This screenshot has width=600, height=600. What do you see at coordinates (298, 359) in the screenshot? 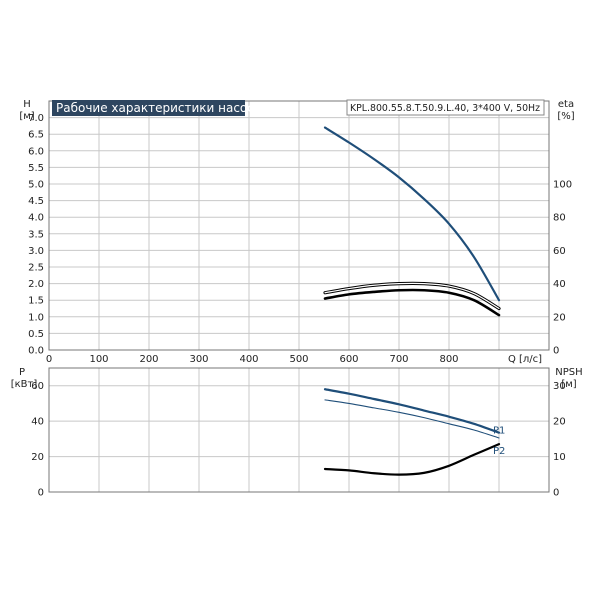
I see `q-tick-label: 500` at bounding box center [298, 359].